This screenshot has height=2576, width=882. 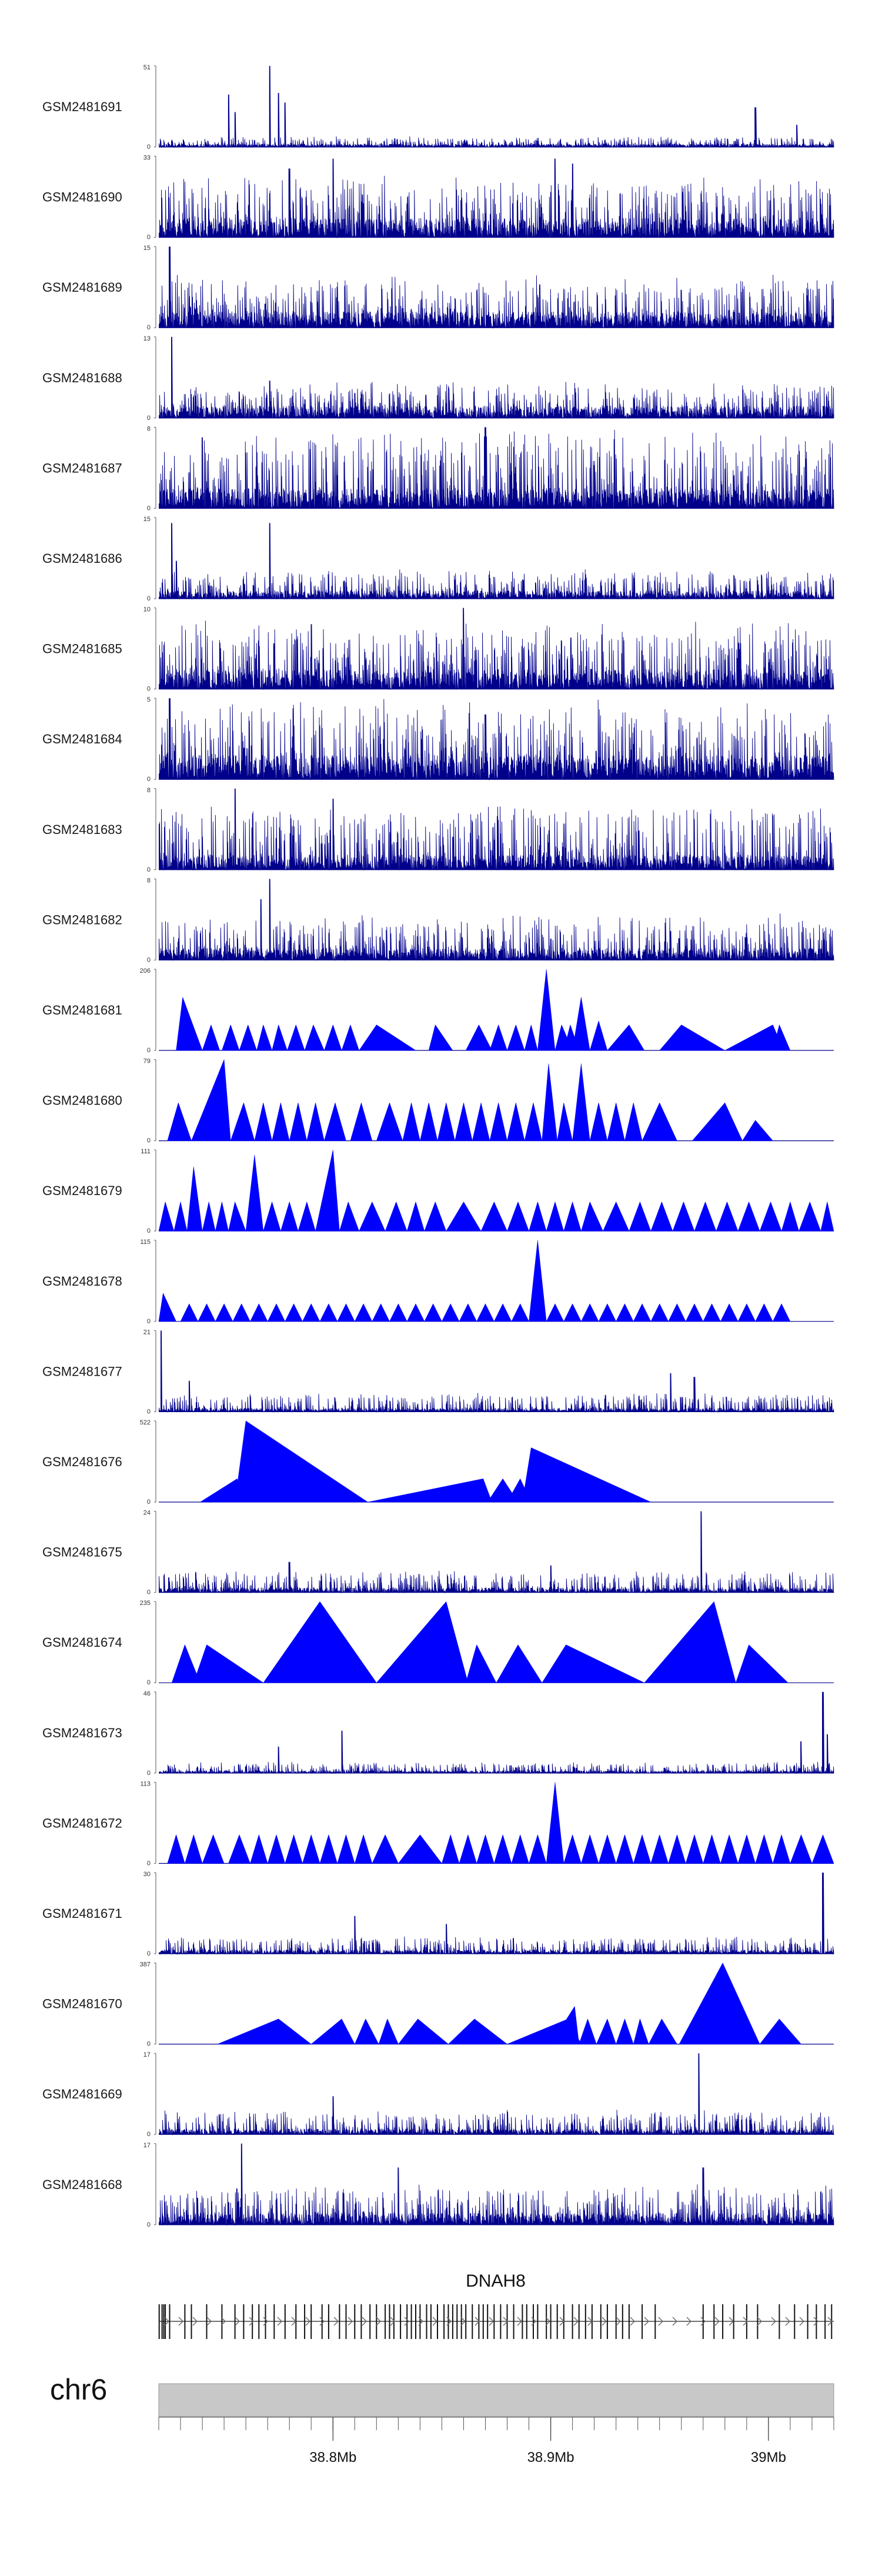 I want to click on track-ymax-label: 30, so click(x=147, y=1874).